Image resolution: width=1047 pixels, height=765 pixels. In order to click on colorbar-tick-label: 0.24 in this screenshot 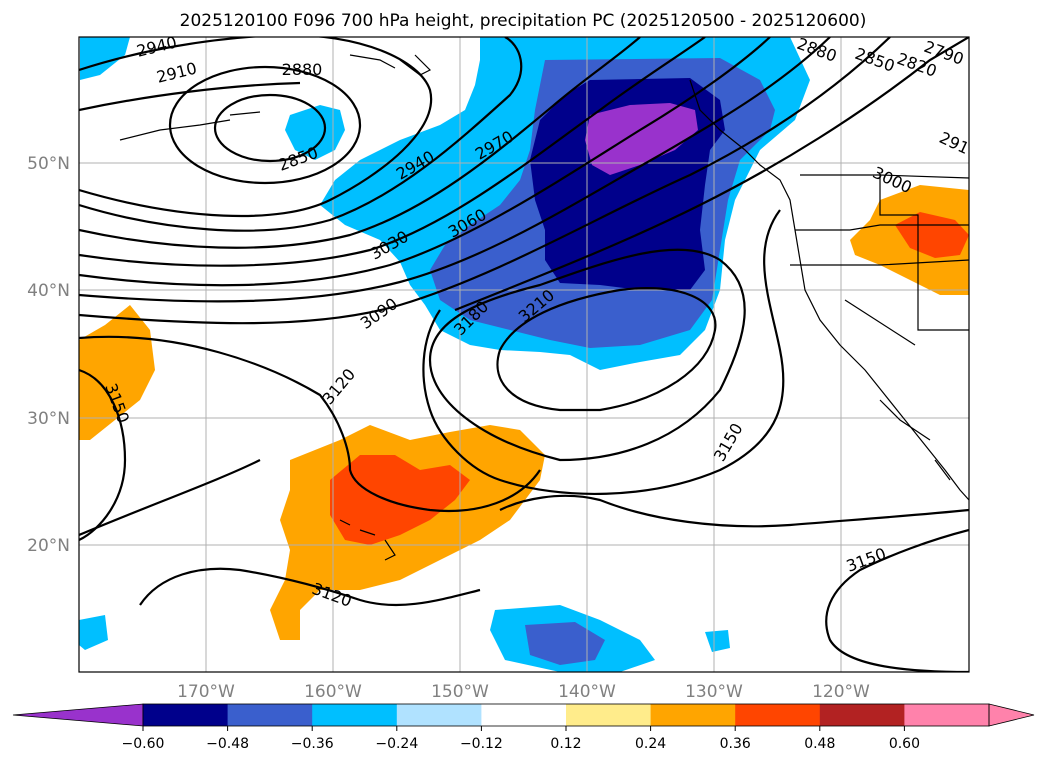, I will do `click(650, 744)`.